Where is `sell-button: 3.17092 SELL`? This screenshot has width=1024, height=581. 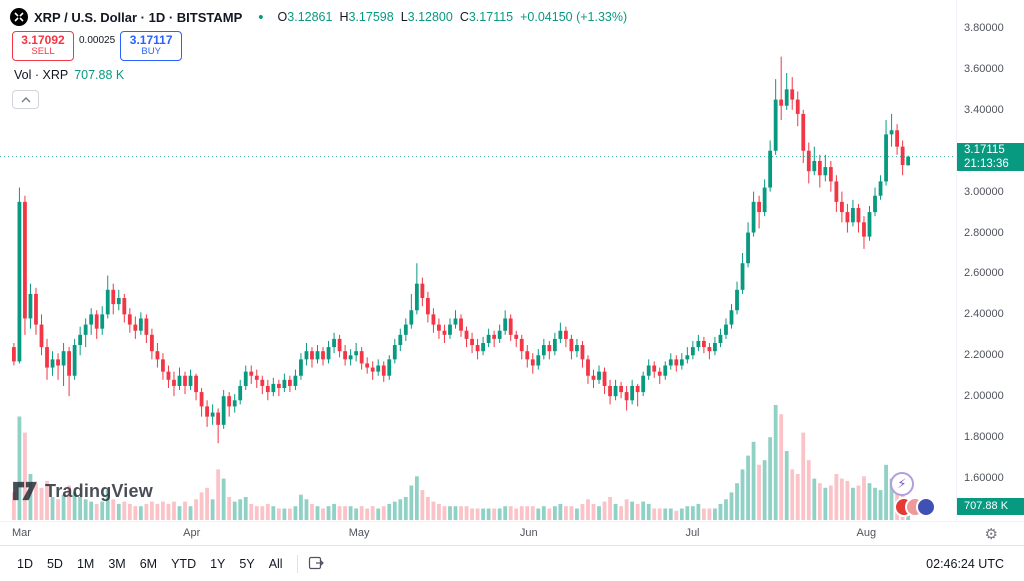
sell-button: 3.17092 SELL is located at coordinates (43, 46).